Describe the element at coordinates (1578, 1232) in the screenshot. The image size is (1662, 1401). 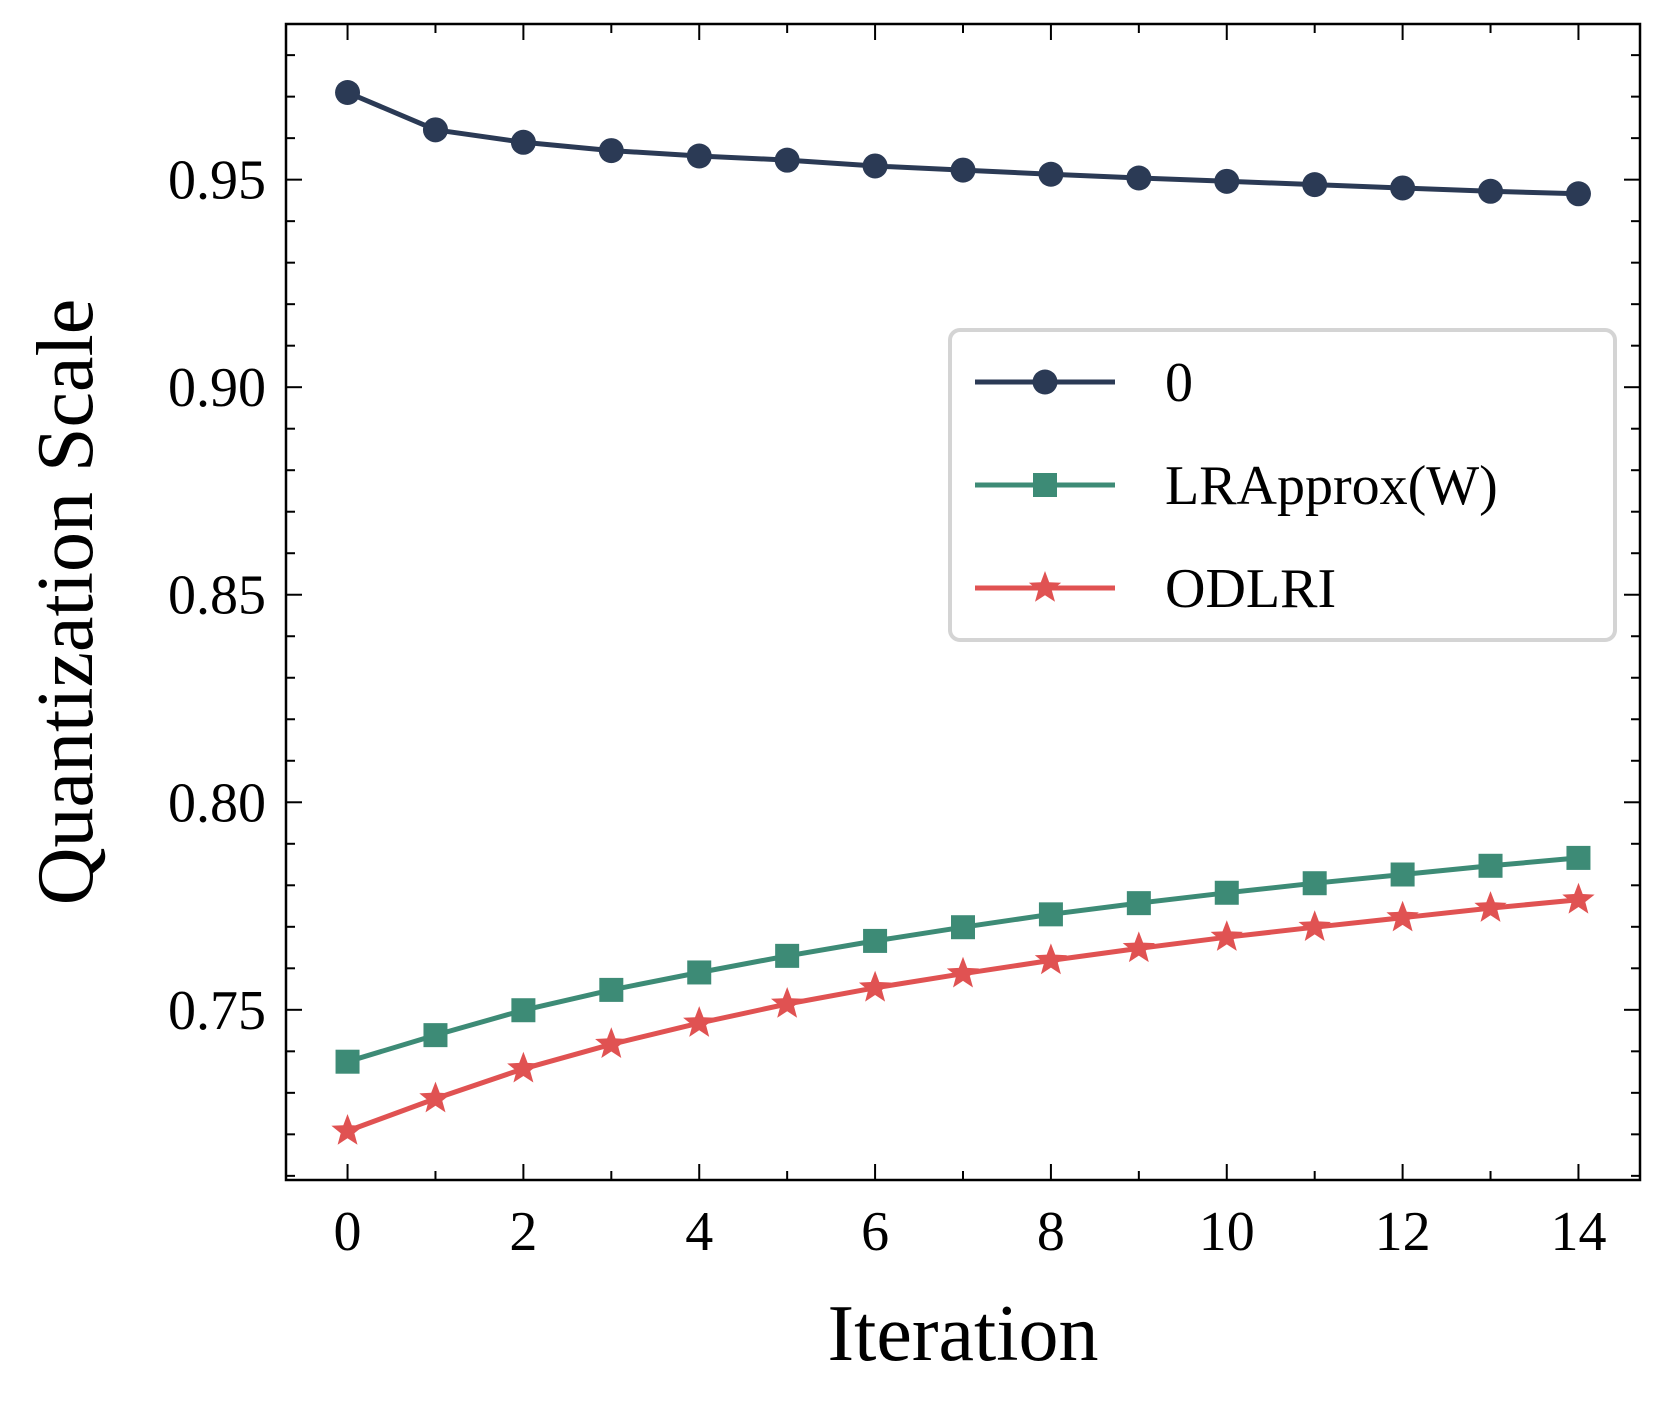
I see `x-tick-label: 14` at that location.